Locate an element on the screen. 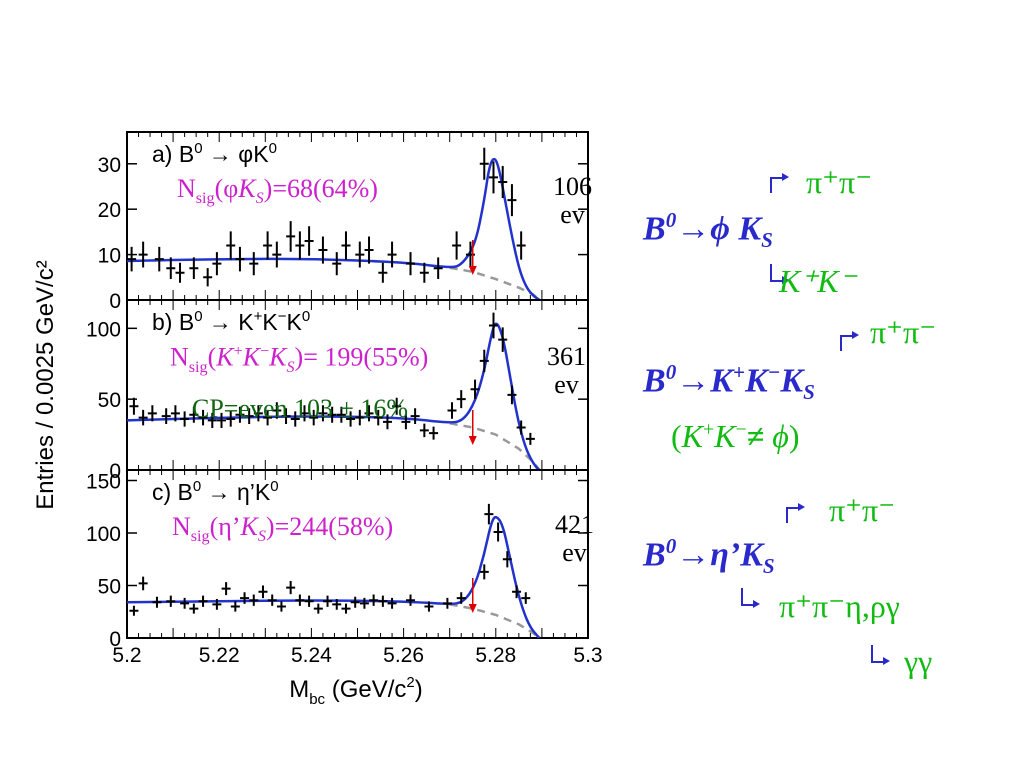  panel-a-signal-yield: Nsig(φKS)=68(64%) is located at coordinates (277, 191).